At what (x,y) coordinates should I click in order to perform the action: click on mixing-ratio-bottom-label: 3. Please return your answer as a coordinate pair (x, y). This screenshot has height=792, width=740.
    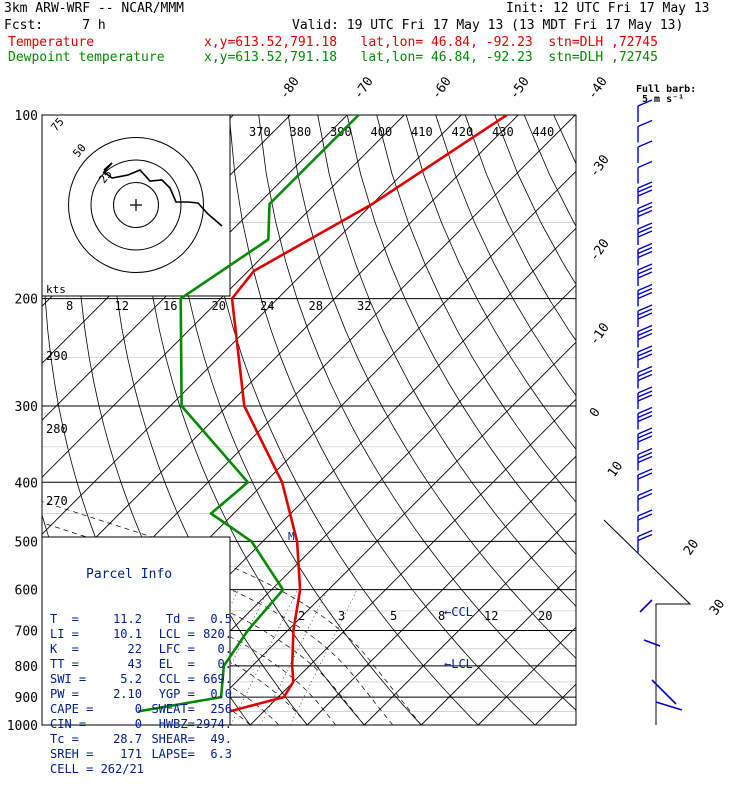
    Looking at the image, I should click on (341, 616).